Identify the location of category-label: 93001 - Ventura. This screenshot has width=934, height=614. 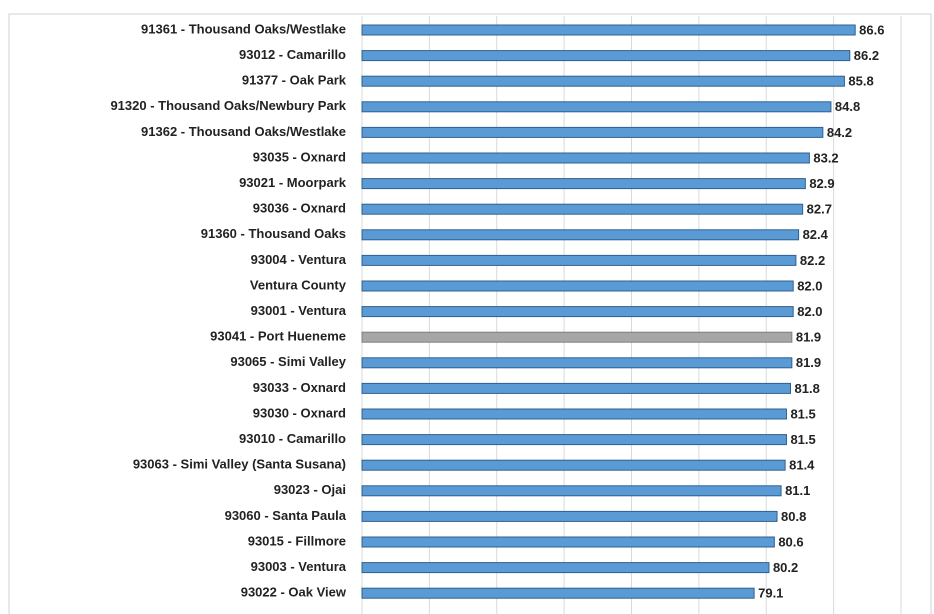
(299, 310).